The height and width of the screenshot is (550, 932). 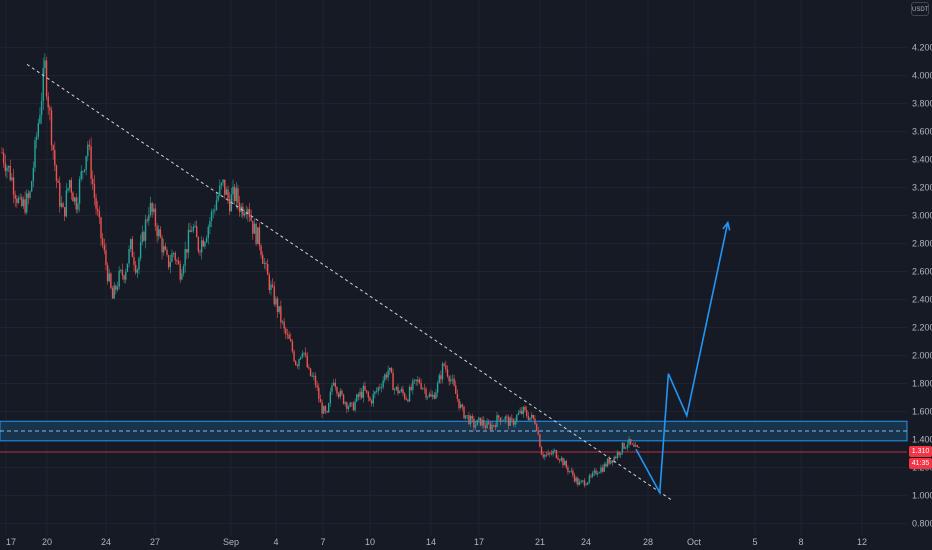 What do you see at coordinates (922, 411) in the screenshot?
I see `y-tick-label: 1.600` at bounding box center [922, 411].